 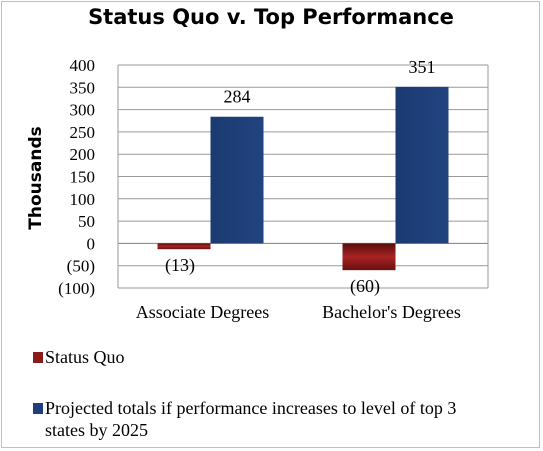 I want to click on x-tick-label: Associate Degrees, so click(x=202, y=312).